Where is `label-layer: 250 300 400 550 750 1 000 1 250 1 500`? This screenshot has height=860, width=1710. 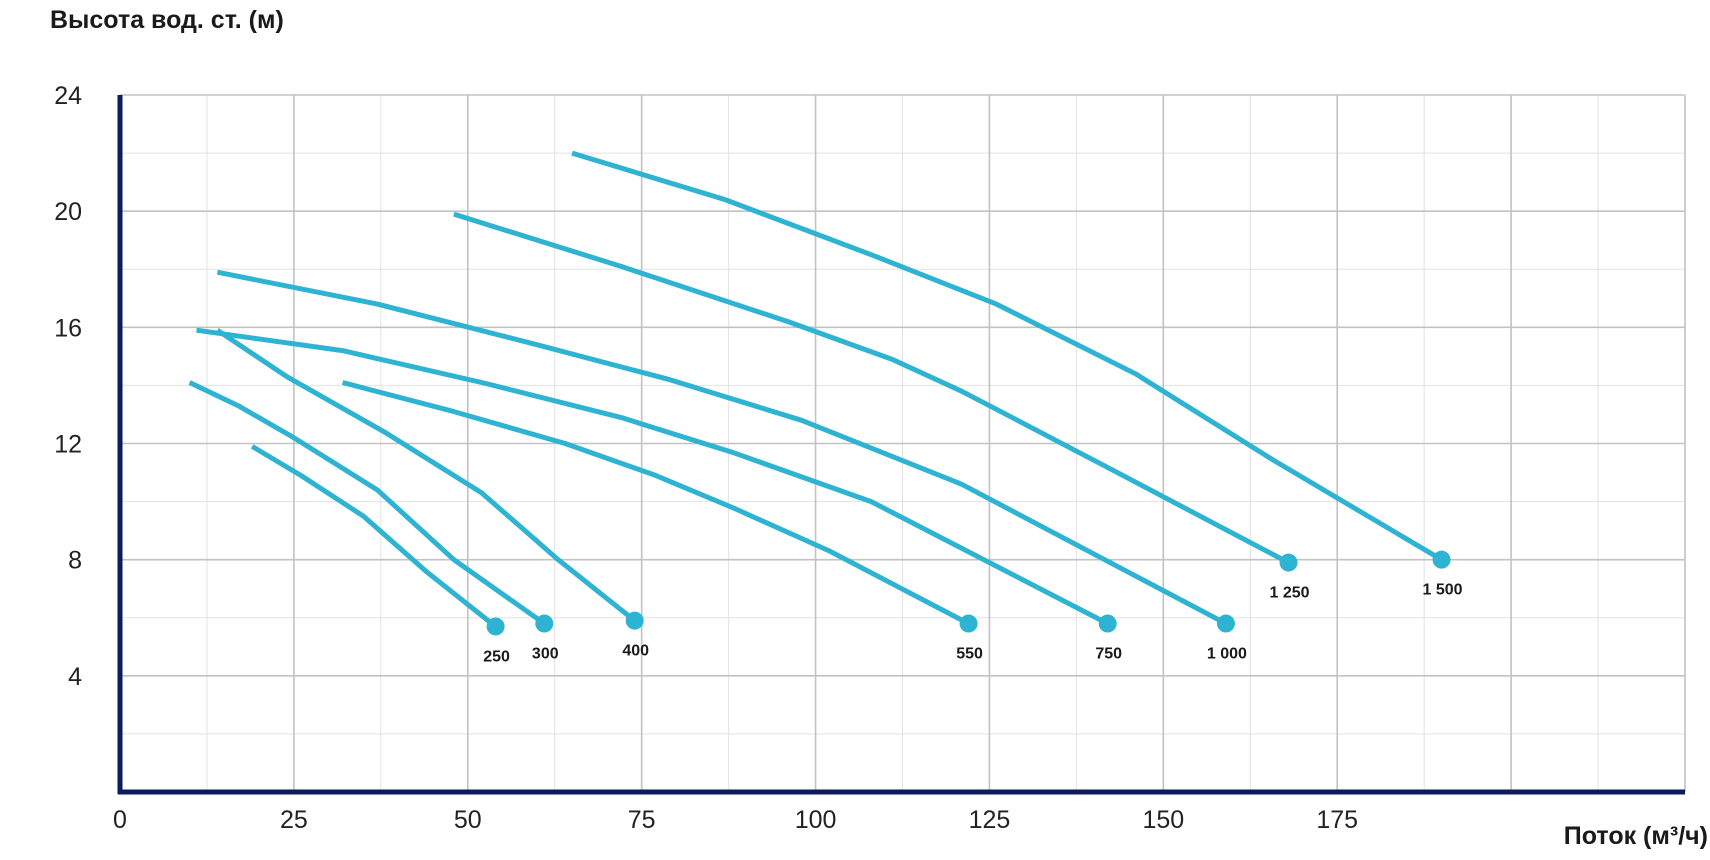
label-layer: 250 300 400 550 750 1 000 1 250 1 500 is located at coordinates (972, 624).